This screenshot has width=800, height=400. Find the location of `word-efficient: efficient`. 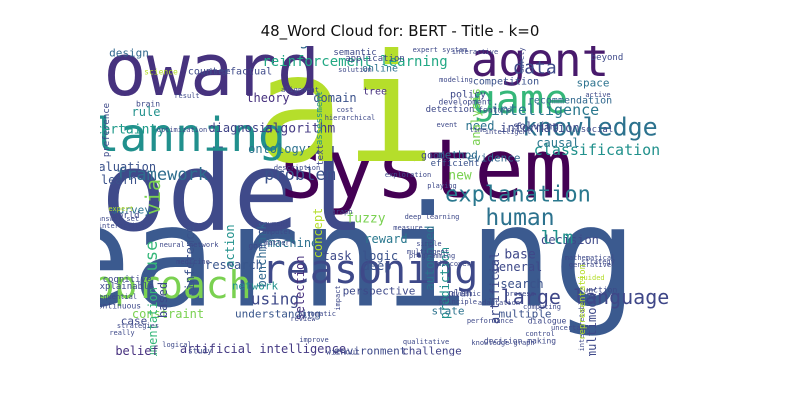

word-efficient: efficient is located at coordinates (455, 164).